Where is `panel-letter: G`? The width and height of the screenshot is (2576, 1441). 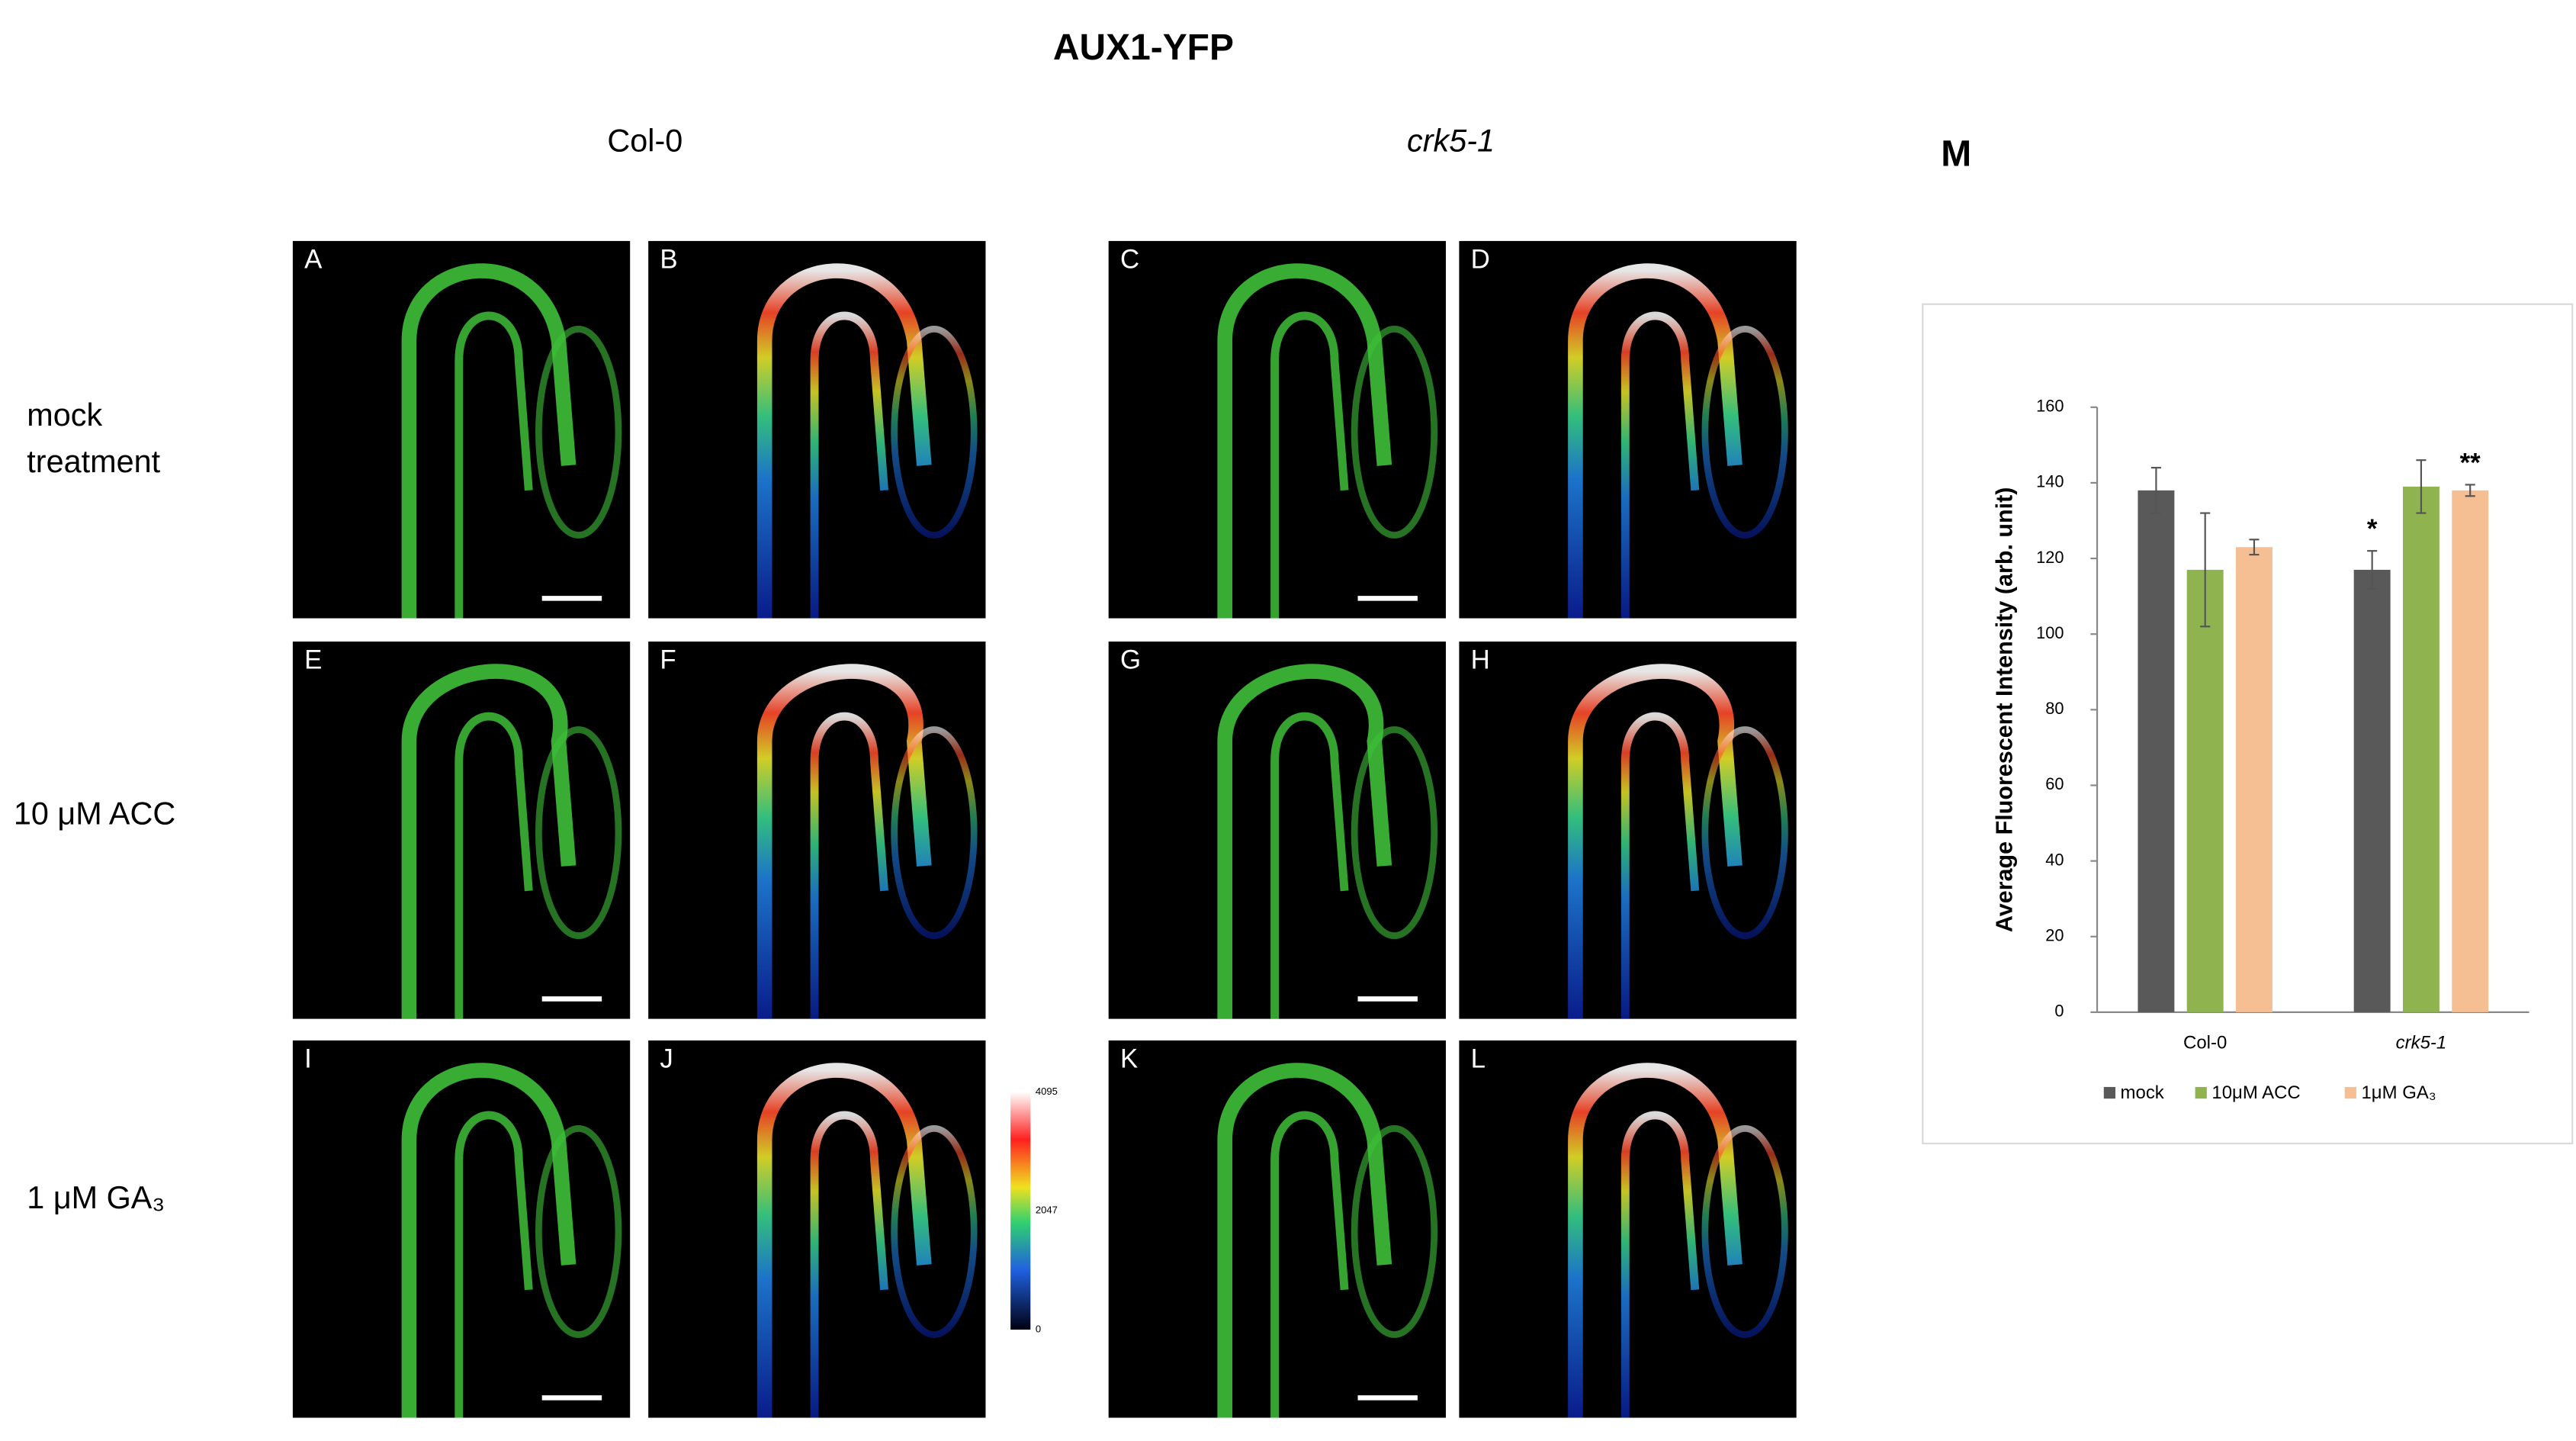 panel-letter: G is located at coordinates (1130, 659).